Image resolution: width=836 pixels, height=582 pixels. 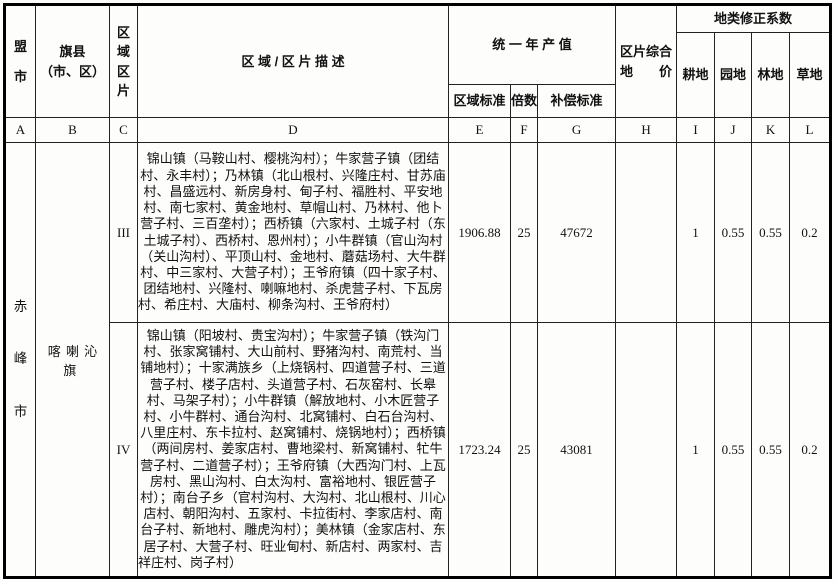 I want to click on header-zone-price-line2: 地 价, so click(x=646, y=71).